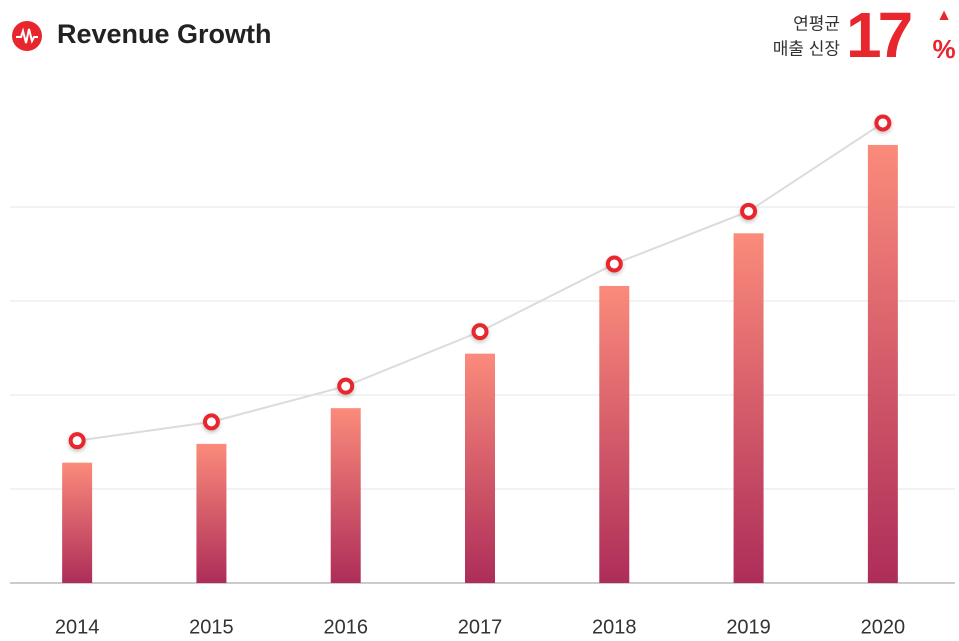 The width and height of the screenshot is (959, 641). What do you see at coordinates (27, 36) in the screenshot?
I see `title-icon` at bounding box center [27, 36].